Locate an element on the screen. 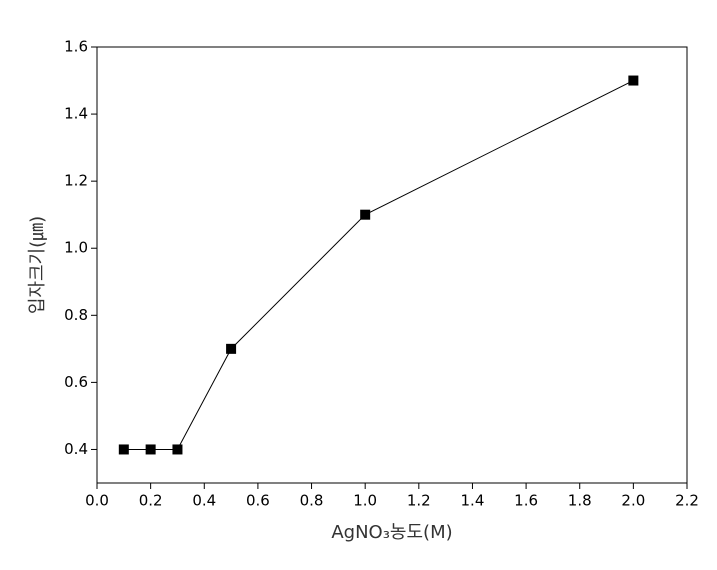  x-tick-label: 2.0 is located at coordinates (633, 501).